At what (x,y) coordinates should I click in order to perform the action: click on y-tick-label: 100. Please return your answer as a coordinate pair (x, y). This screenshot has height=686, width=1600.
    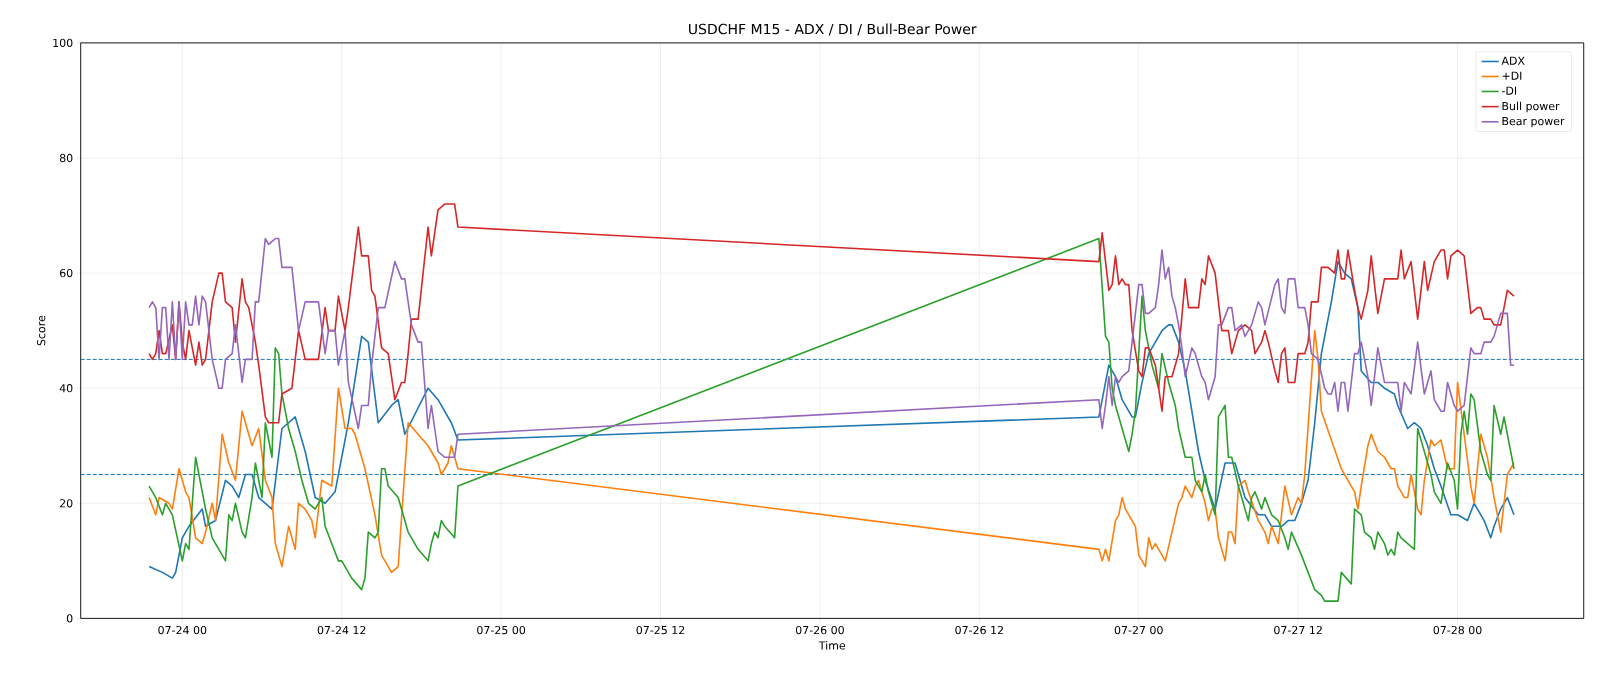
    Looking at the image, I should click on (63, 43).